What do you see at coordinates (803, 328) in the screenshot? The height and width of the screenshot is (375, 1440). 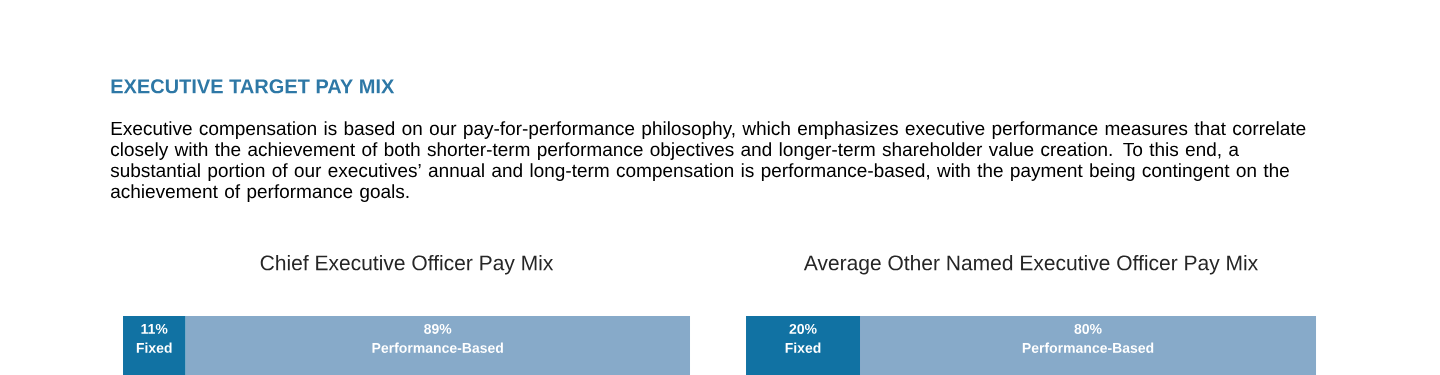 I see `data-label: 20%` at bounding box center [803, 328].